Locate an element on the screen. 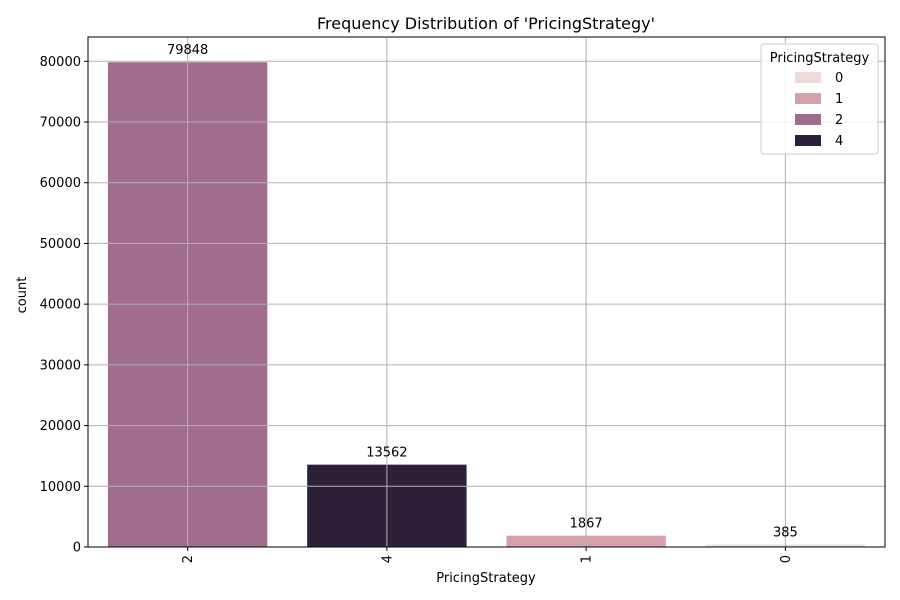 The width and height of the screenshot is (900, 600). x-tick-label-0: 0 is located at coordinates (786, 559).